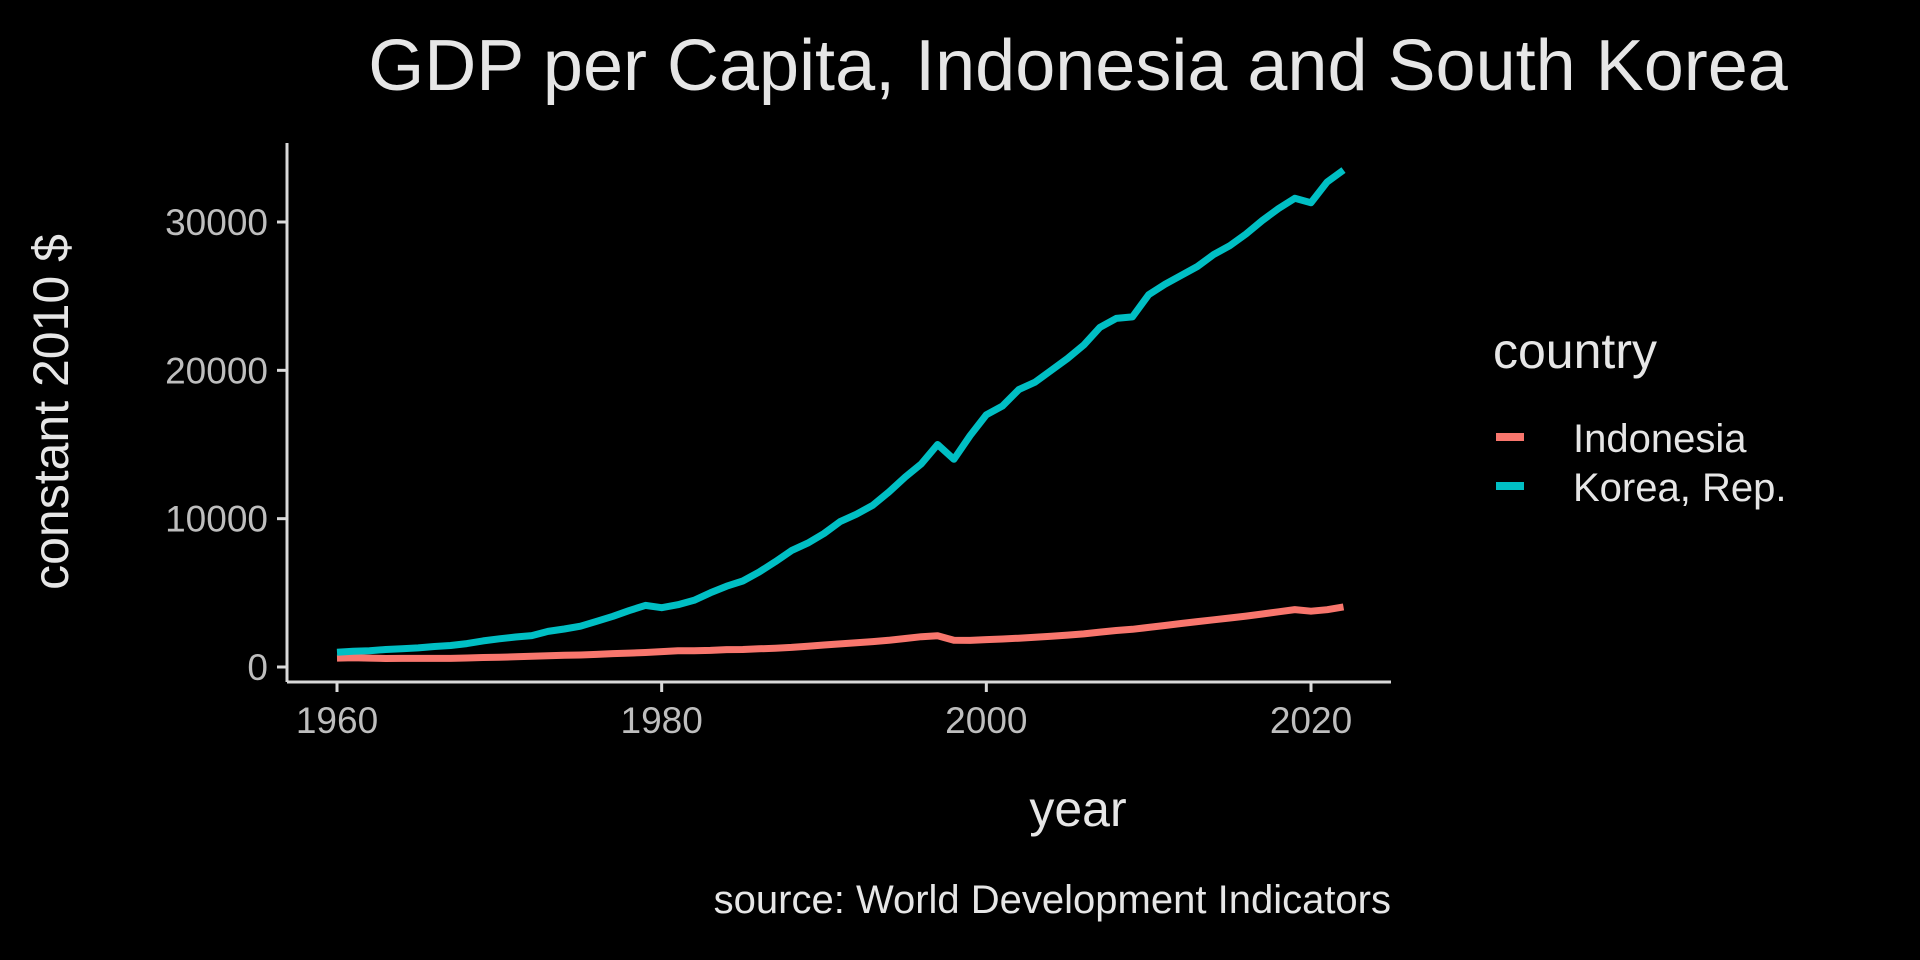 The width and height of the screenshot is (1920, 960). Describe the element at coordinates (216, 519) in the screenshot. I see `y-tick-label: 10000` at that location.